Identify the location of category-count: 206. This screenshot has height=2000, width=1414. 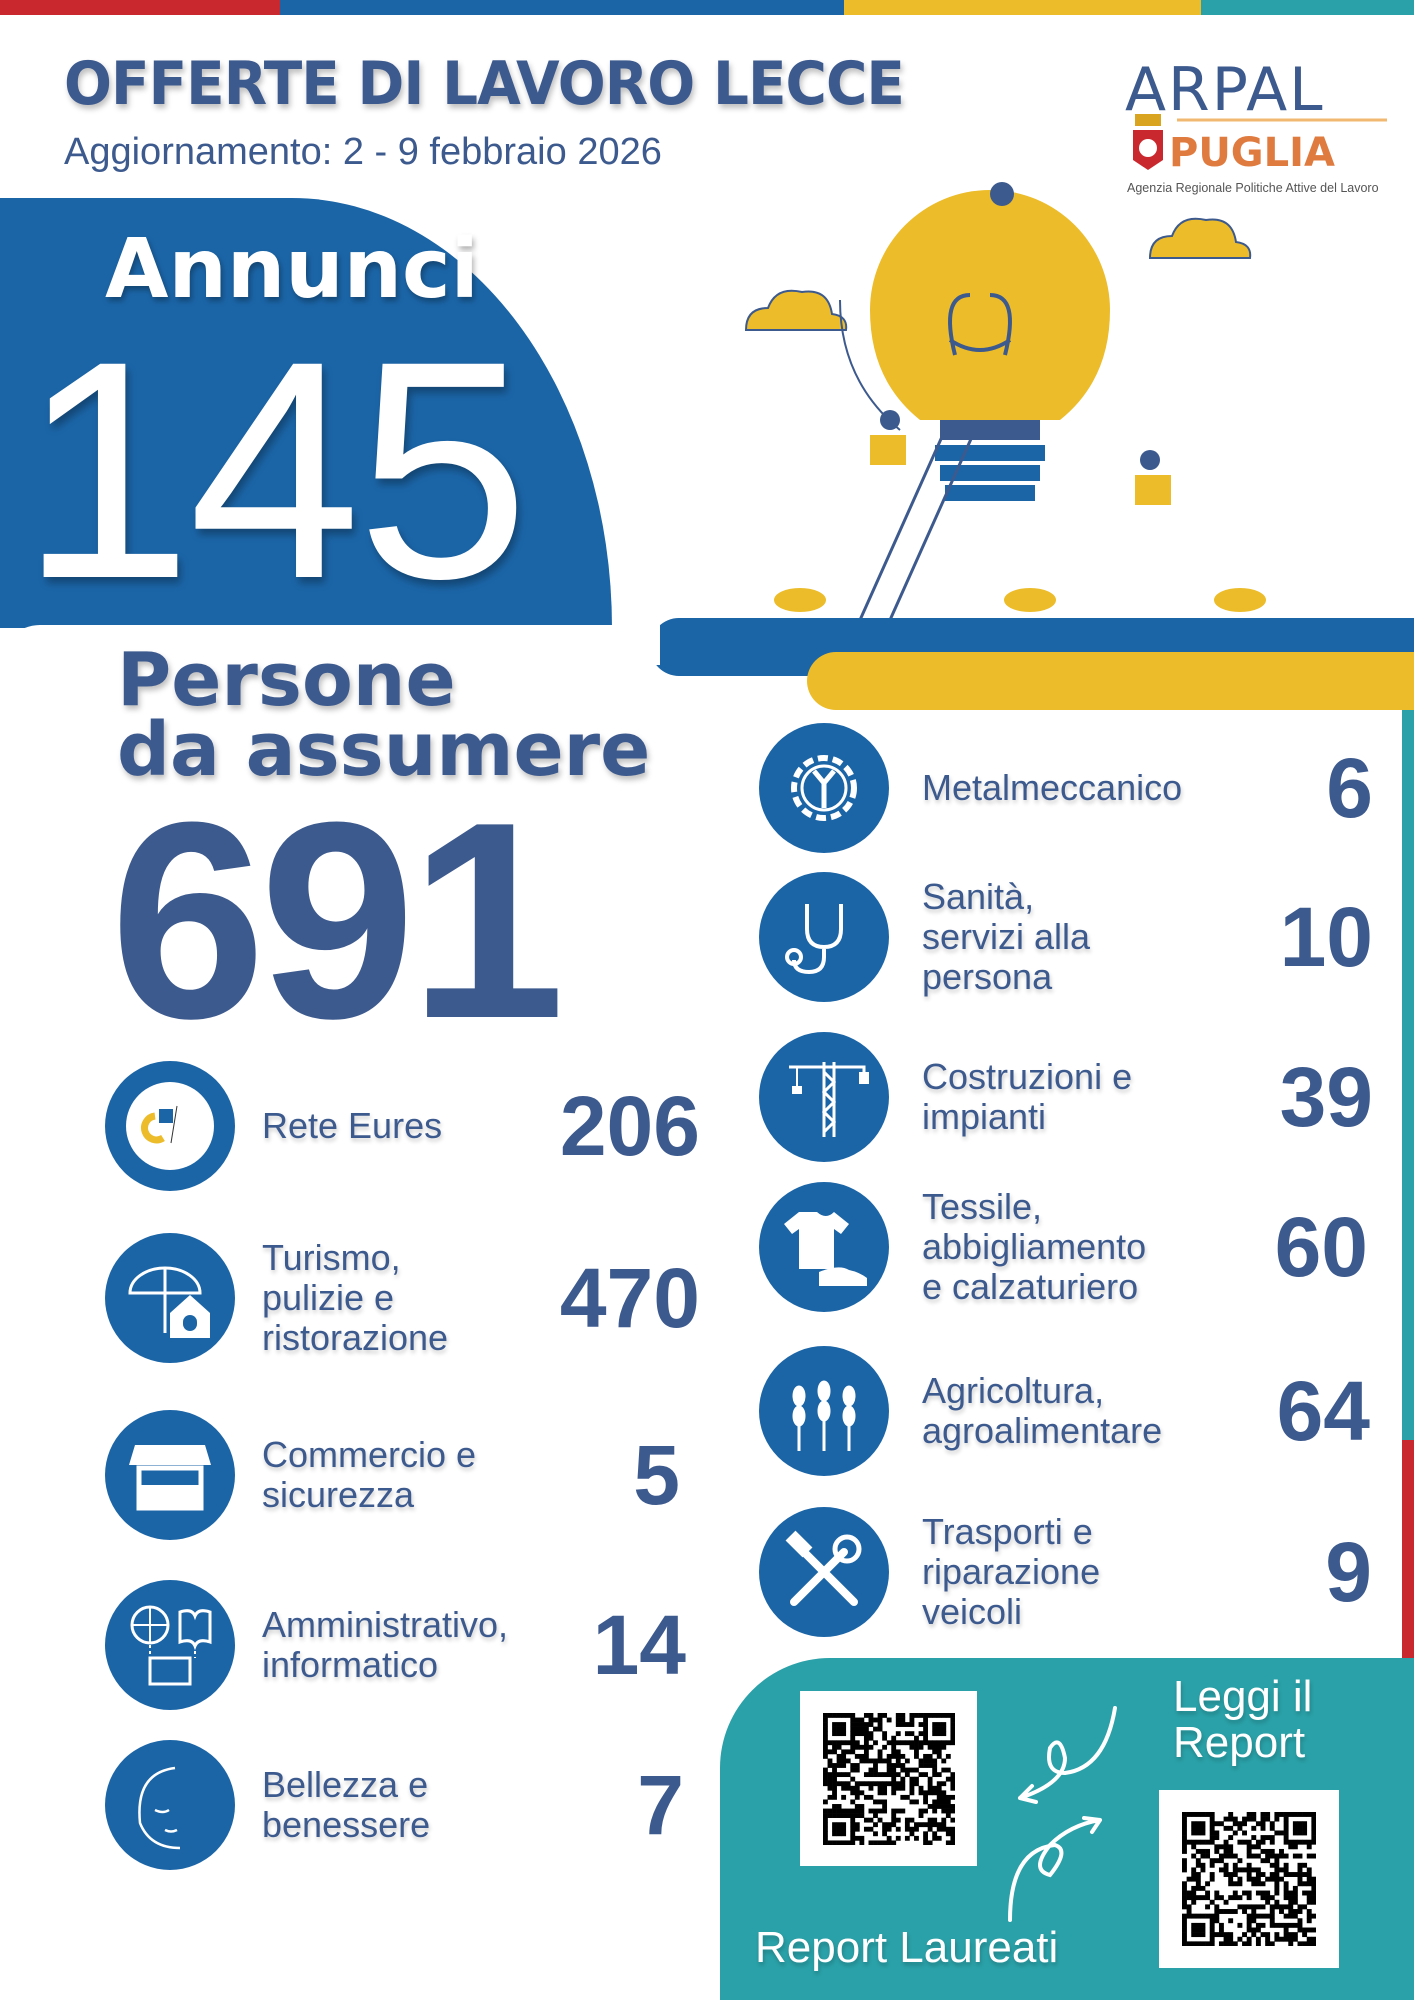
(629, 1126).